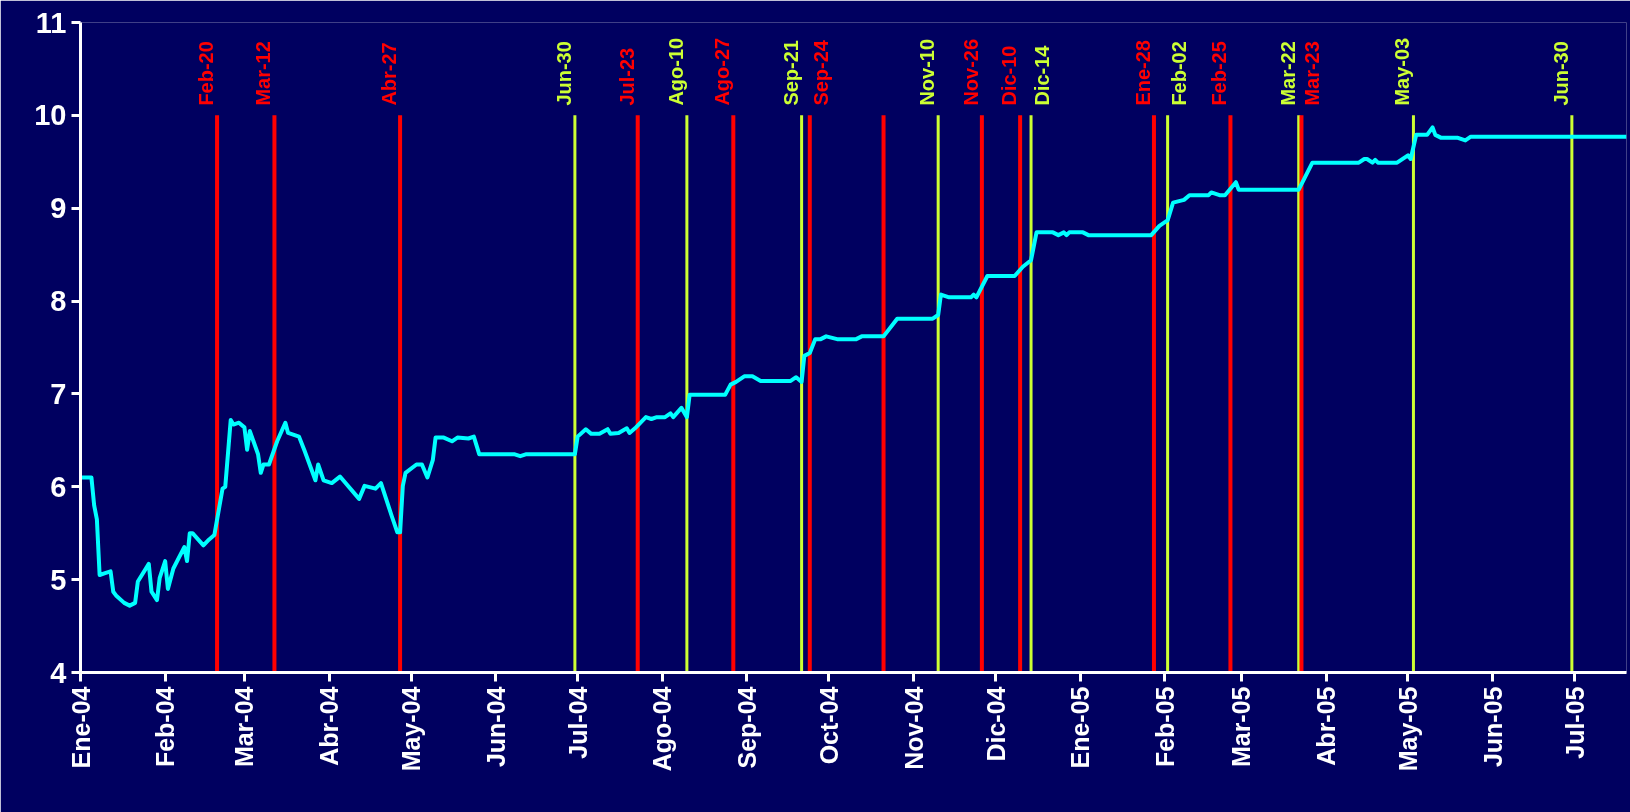  What do you see at coordinates (1241, 727) in the screenshot?
I see `x-tick-label: Mar-05` at bounding box center [1241, 727].